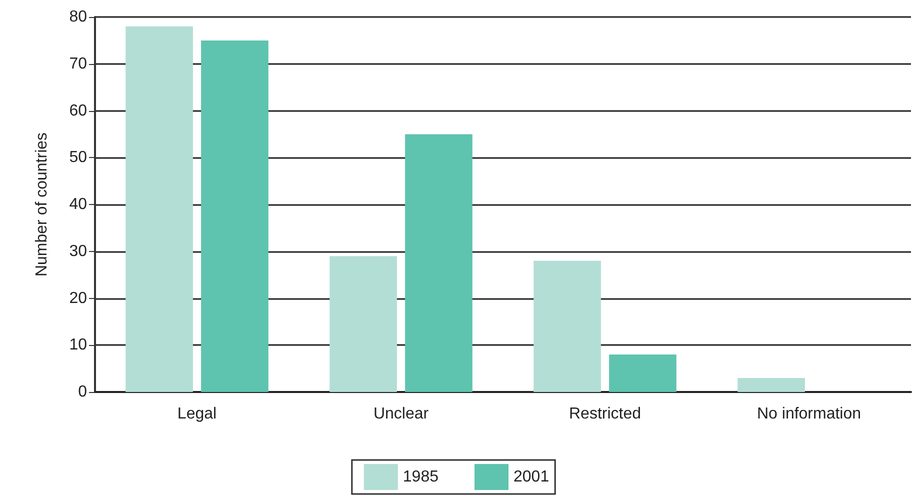  What do you see at coordinates (42, 204) in the screenshot?
I see `y-axis-title: Number of countries` at bounding box center [42, 204].